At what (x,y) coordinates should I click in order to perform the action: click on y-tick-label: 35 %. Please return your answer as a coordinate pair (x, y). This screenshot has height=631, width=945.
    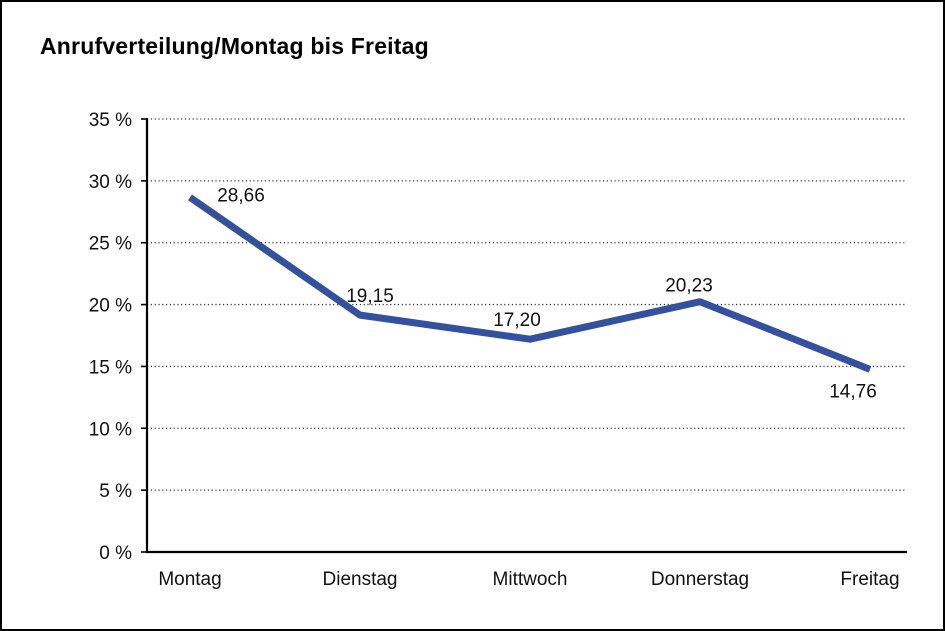
    Looking at the image, I should click on (110, 120).